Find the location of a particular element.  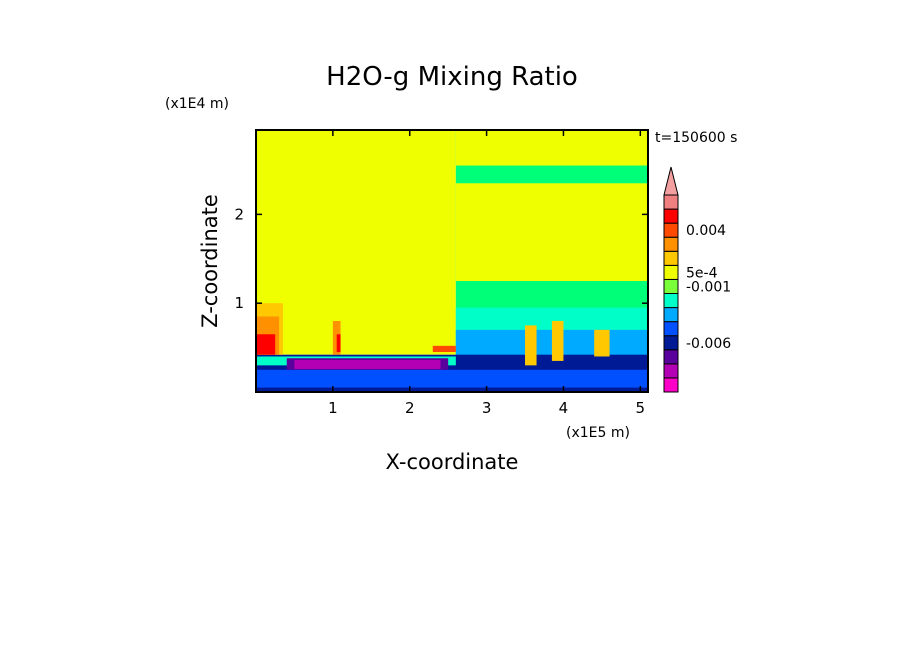

x-scale-label: (x1E5 m) is located at coordinates (598, 433).